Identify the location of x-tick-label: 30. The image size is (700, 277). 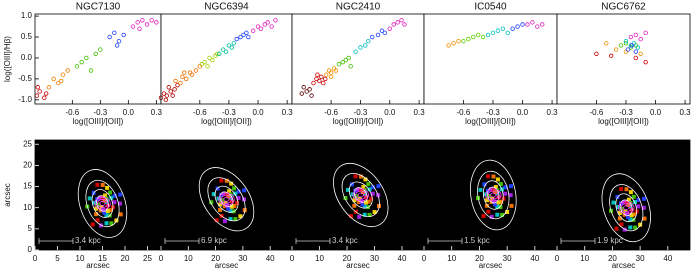
(242, 258).